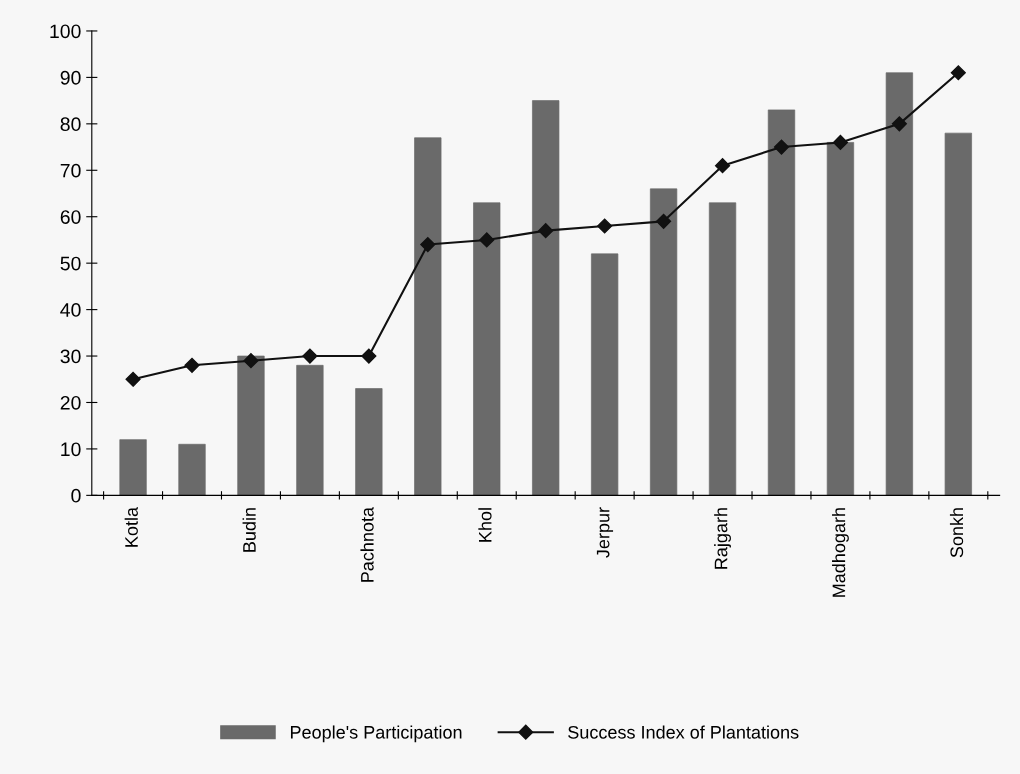  What do you see at coordinates (70, 170) in the screenshot?
I see `y-tick-label: 70` at bounding box center [70, 170].